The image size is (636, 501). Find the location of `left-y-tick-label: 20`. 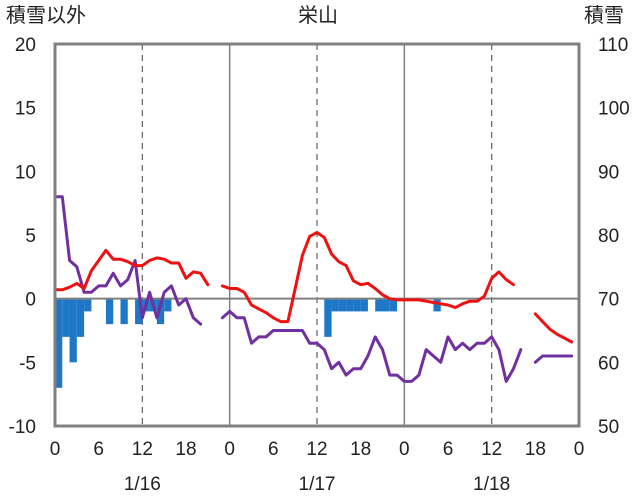

left-y-tick-label: 20 is located at coordinates (25, 45).